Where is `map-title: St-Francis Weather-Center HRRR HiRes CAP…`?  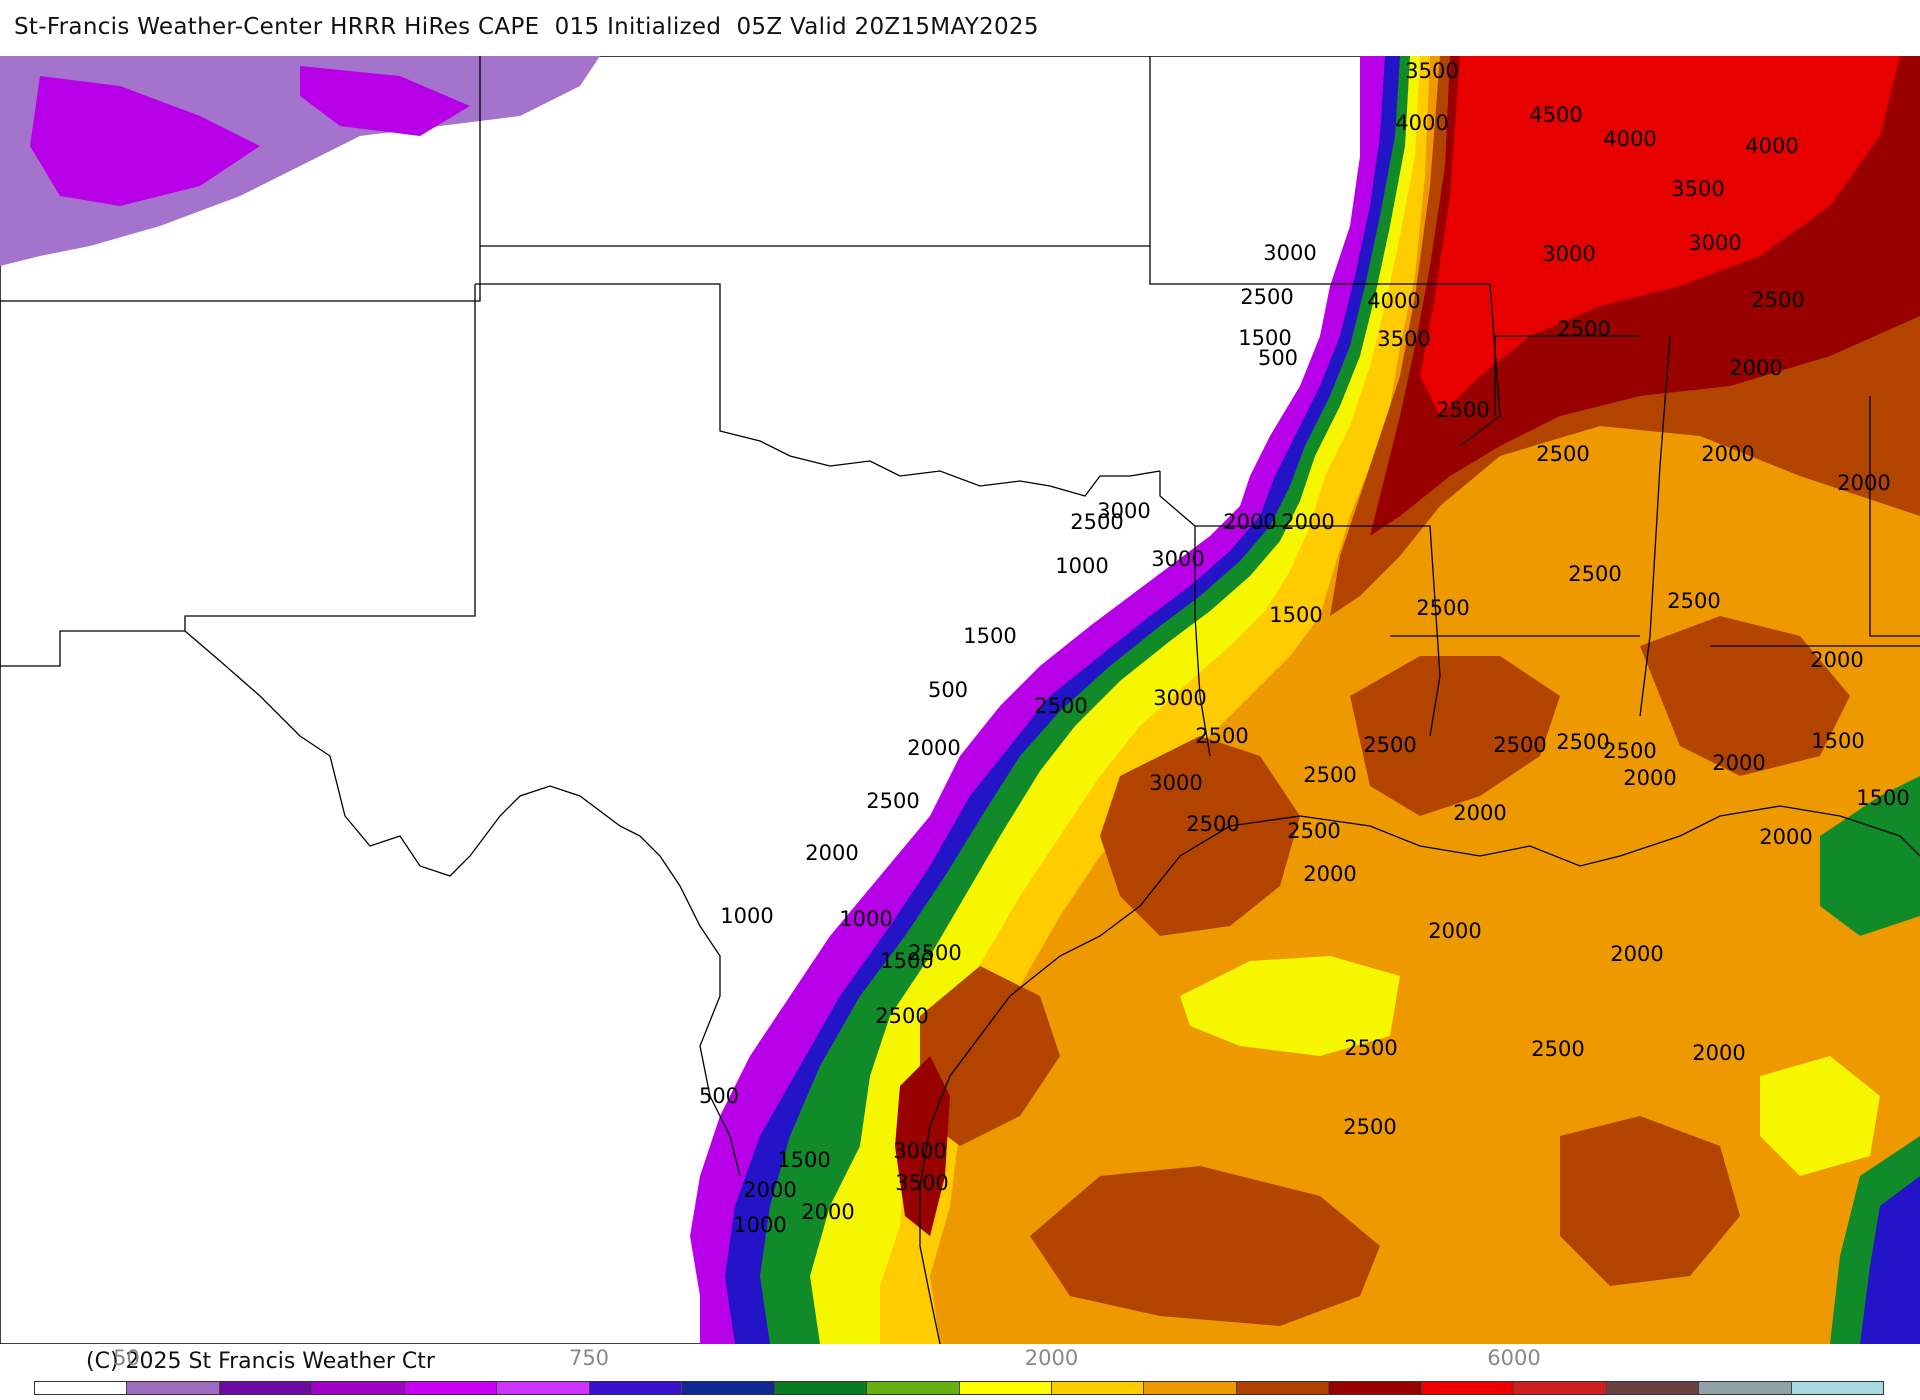 map-title: St-Francis Weather-Center HRRR HiRes CAP… is located at coordinates (526, 27).